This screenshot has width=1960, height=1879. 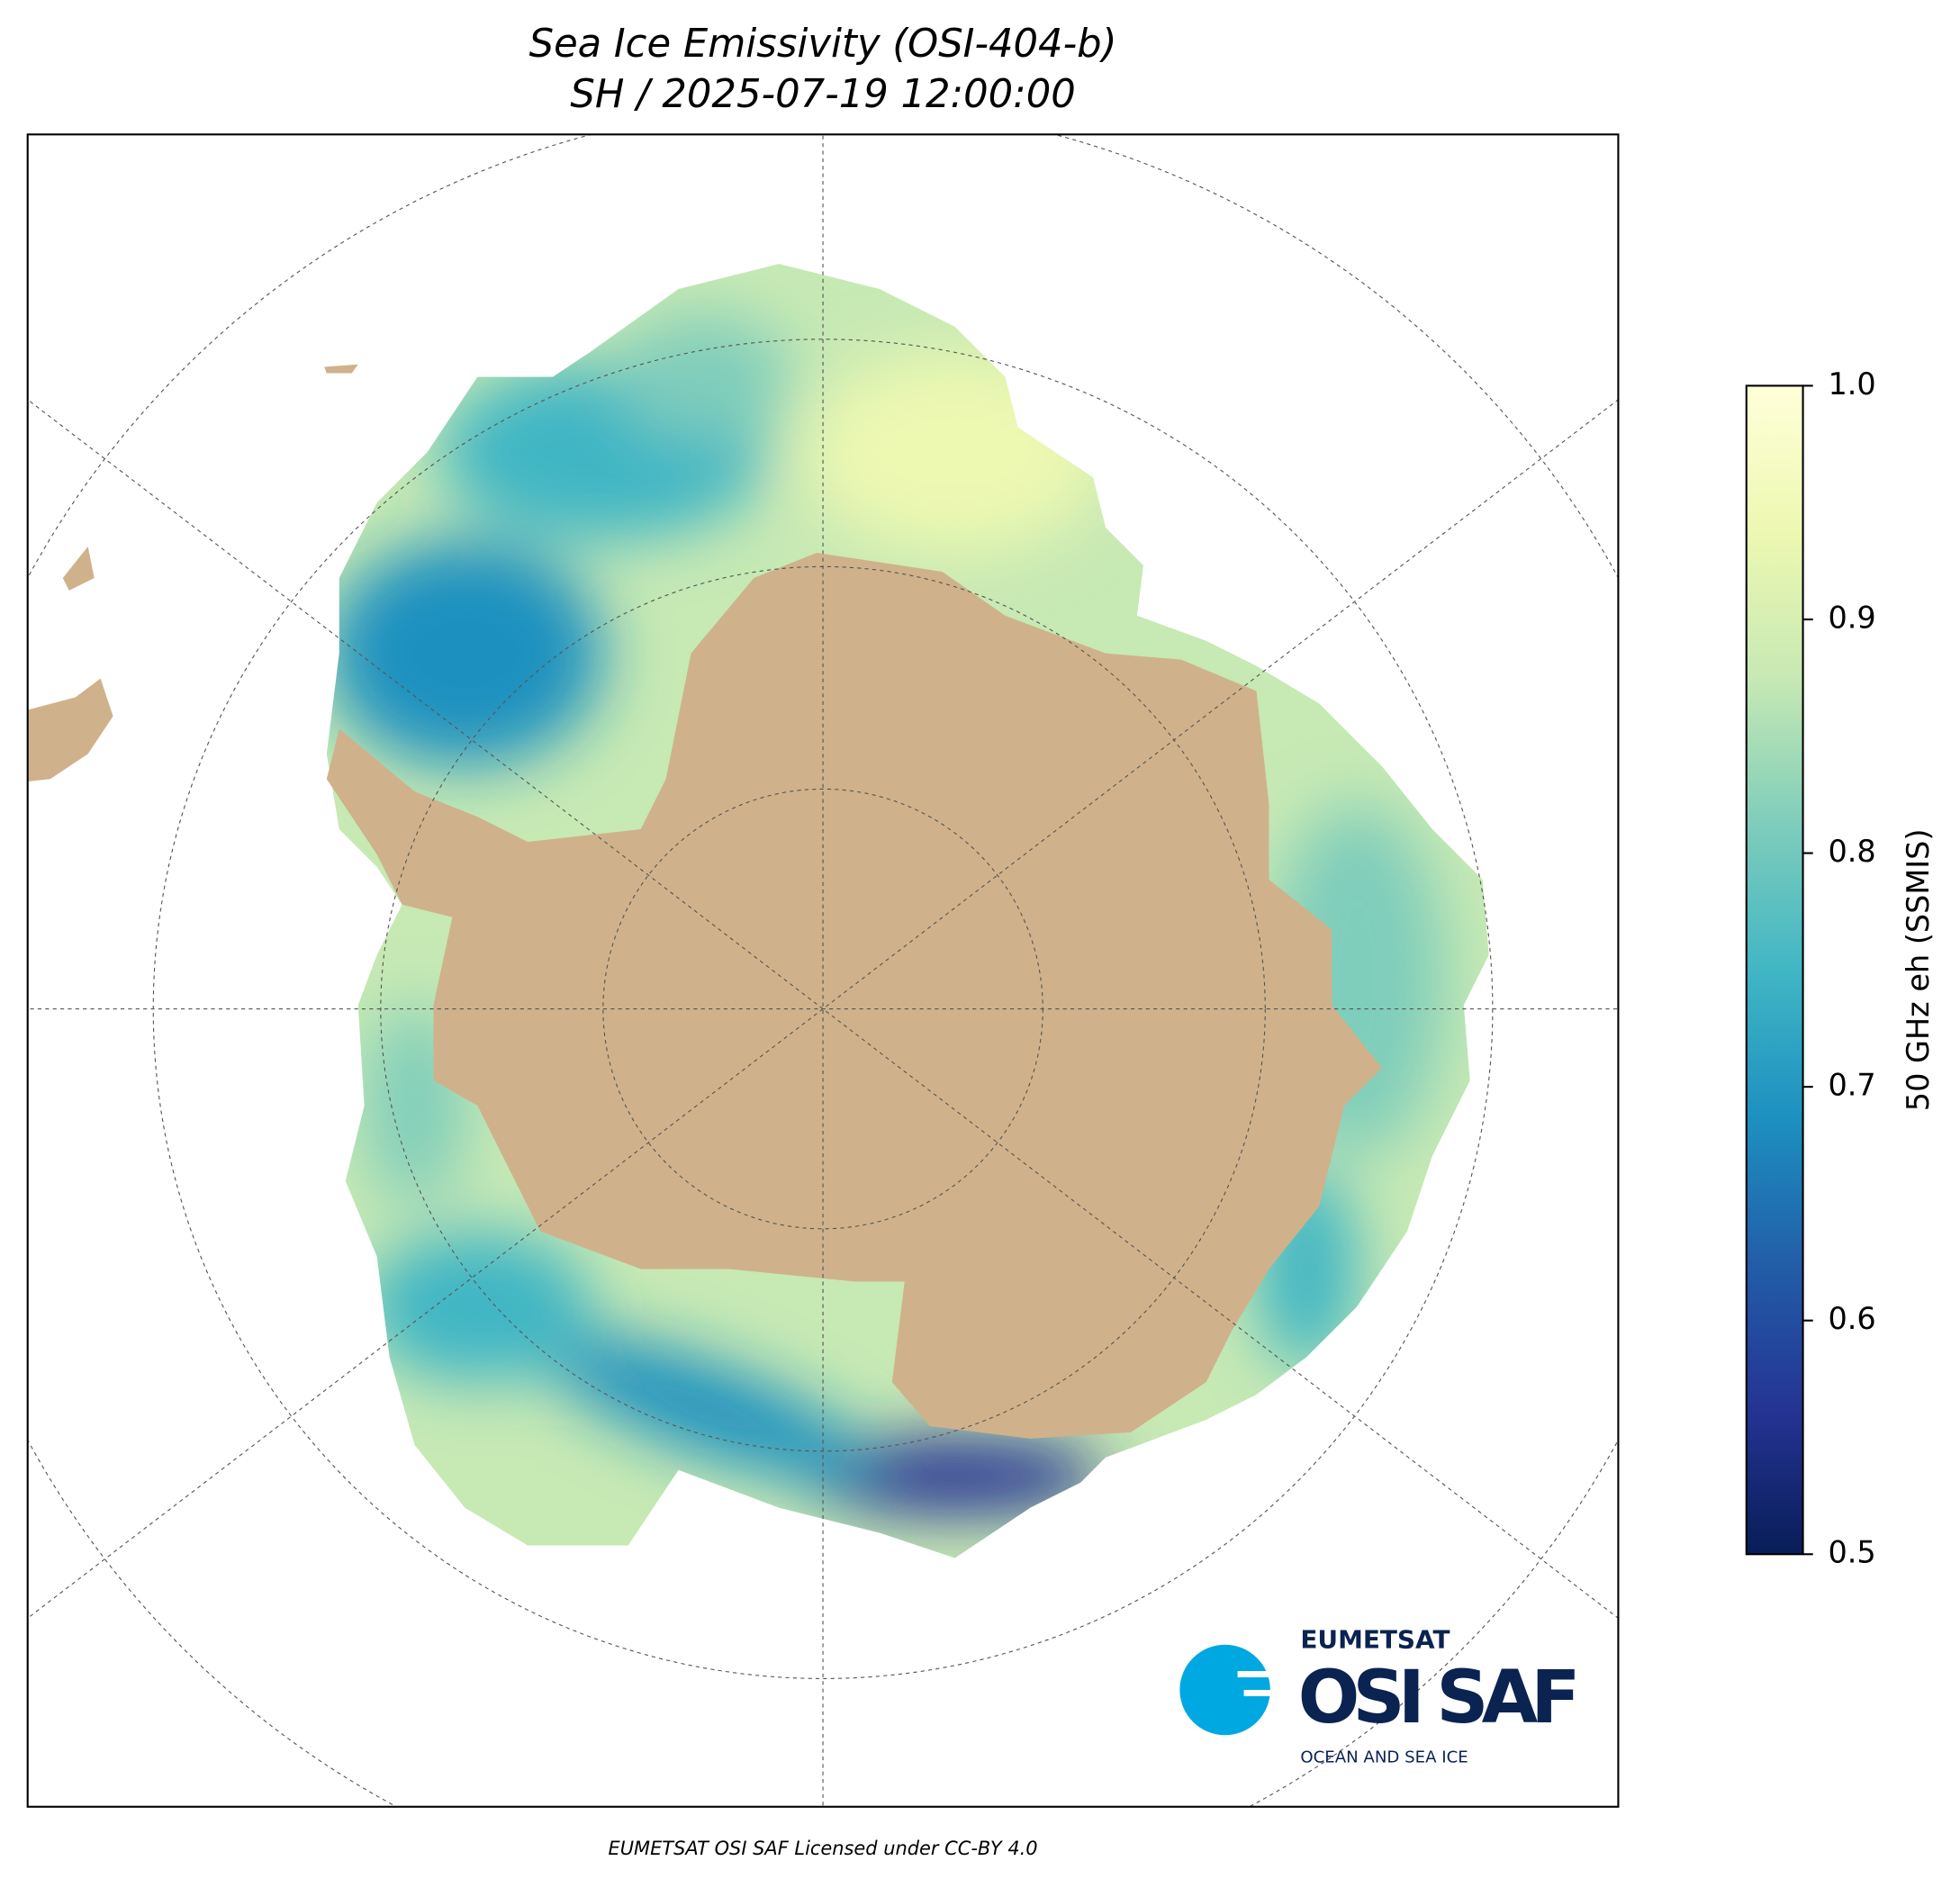 What do you see at coordinates (192, 573) in the screenshot?
I see `land` at bounding box center [192, 573].